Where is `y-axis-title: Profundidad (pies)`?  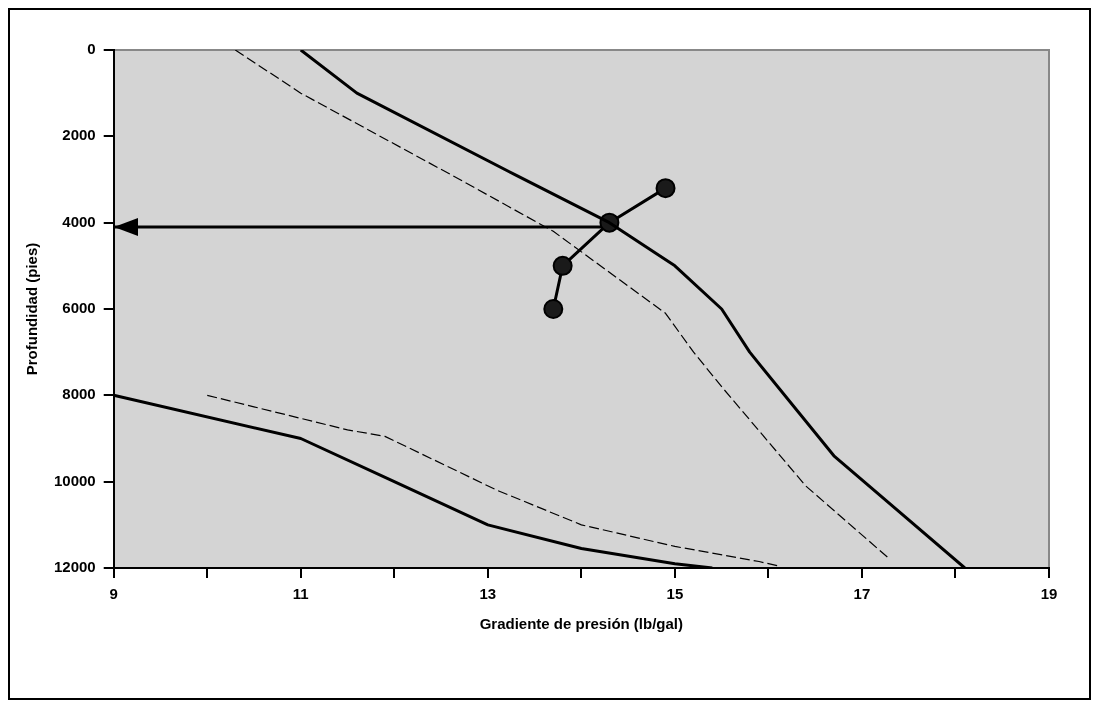 y-axis-title: Profundidad (pies) is located at coordinates (32, 309).